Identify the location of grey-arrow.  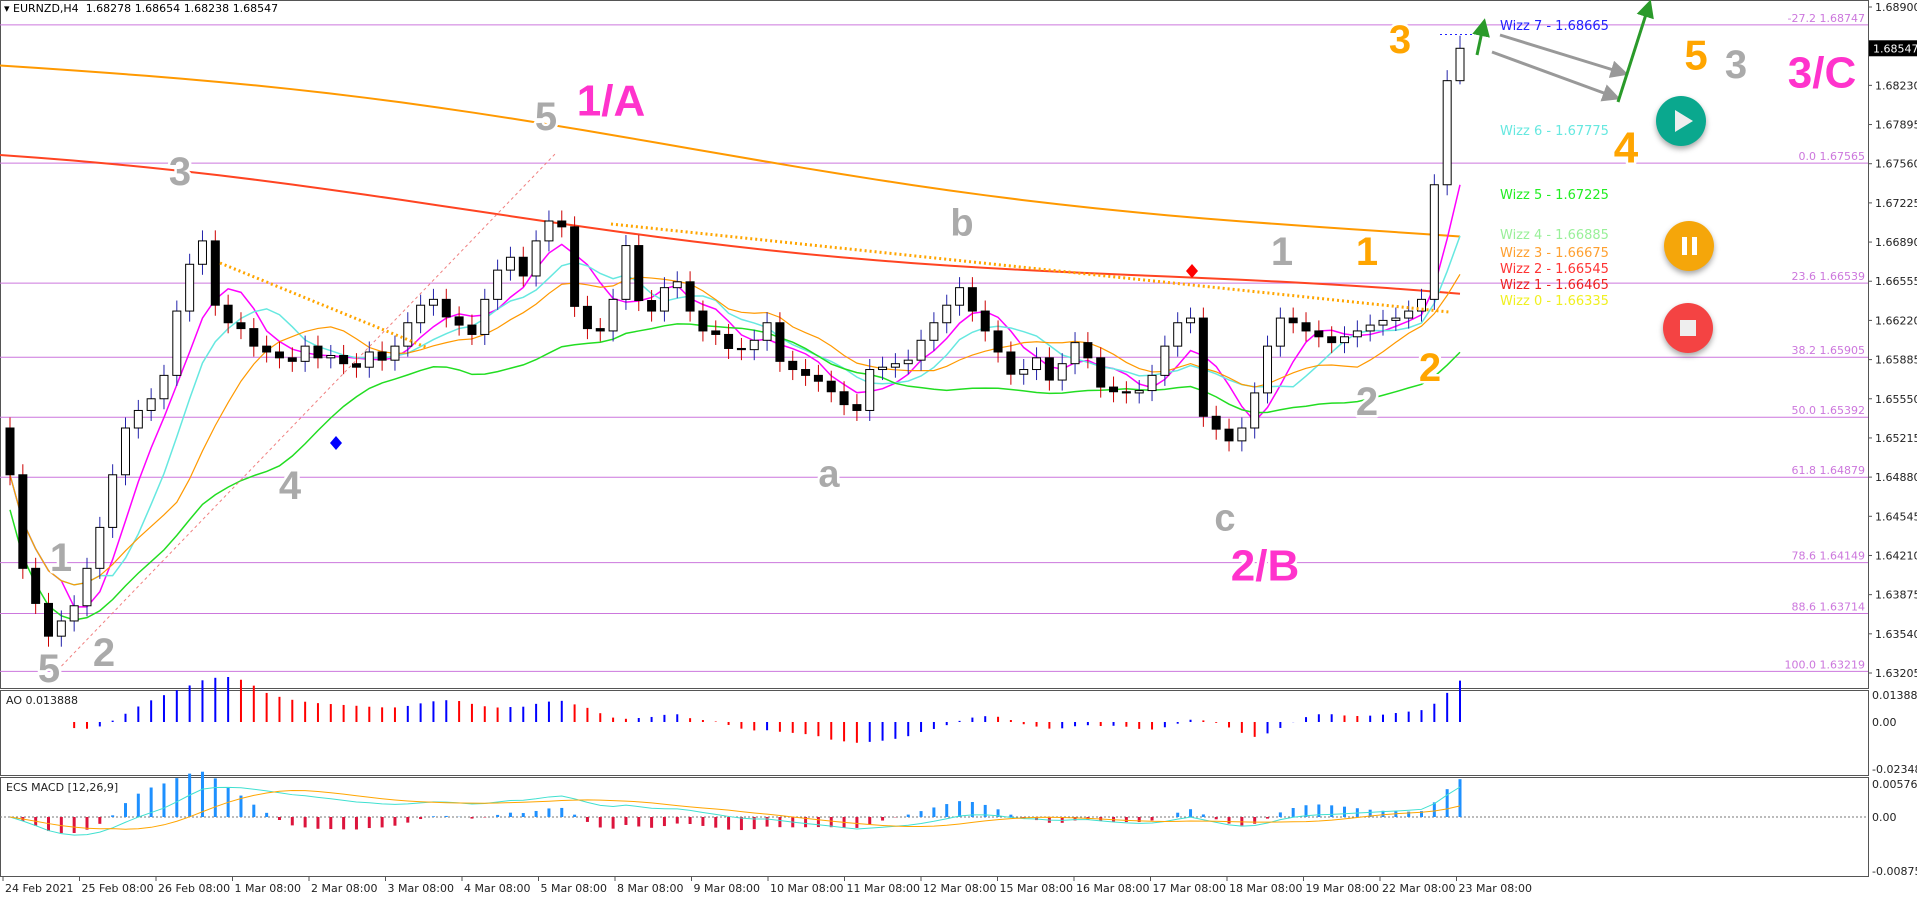
(1564, 55).